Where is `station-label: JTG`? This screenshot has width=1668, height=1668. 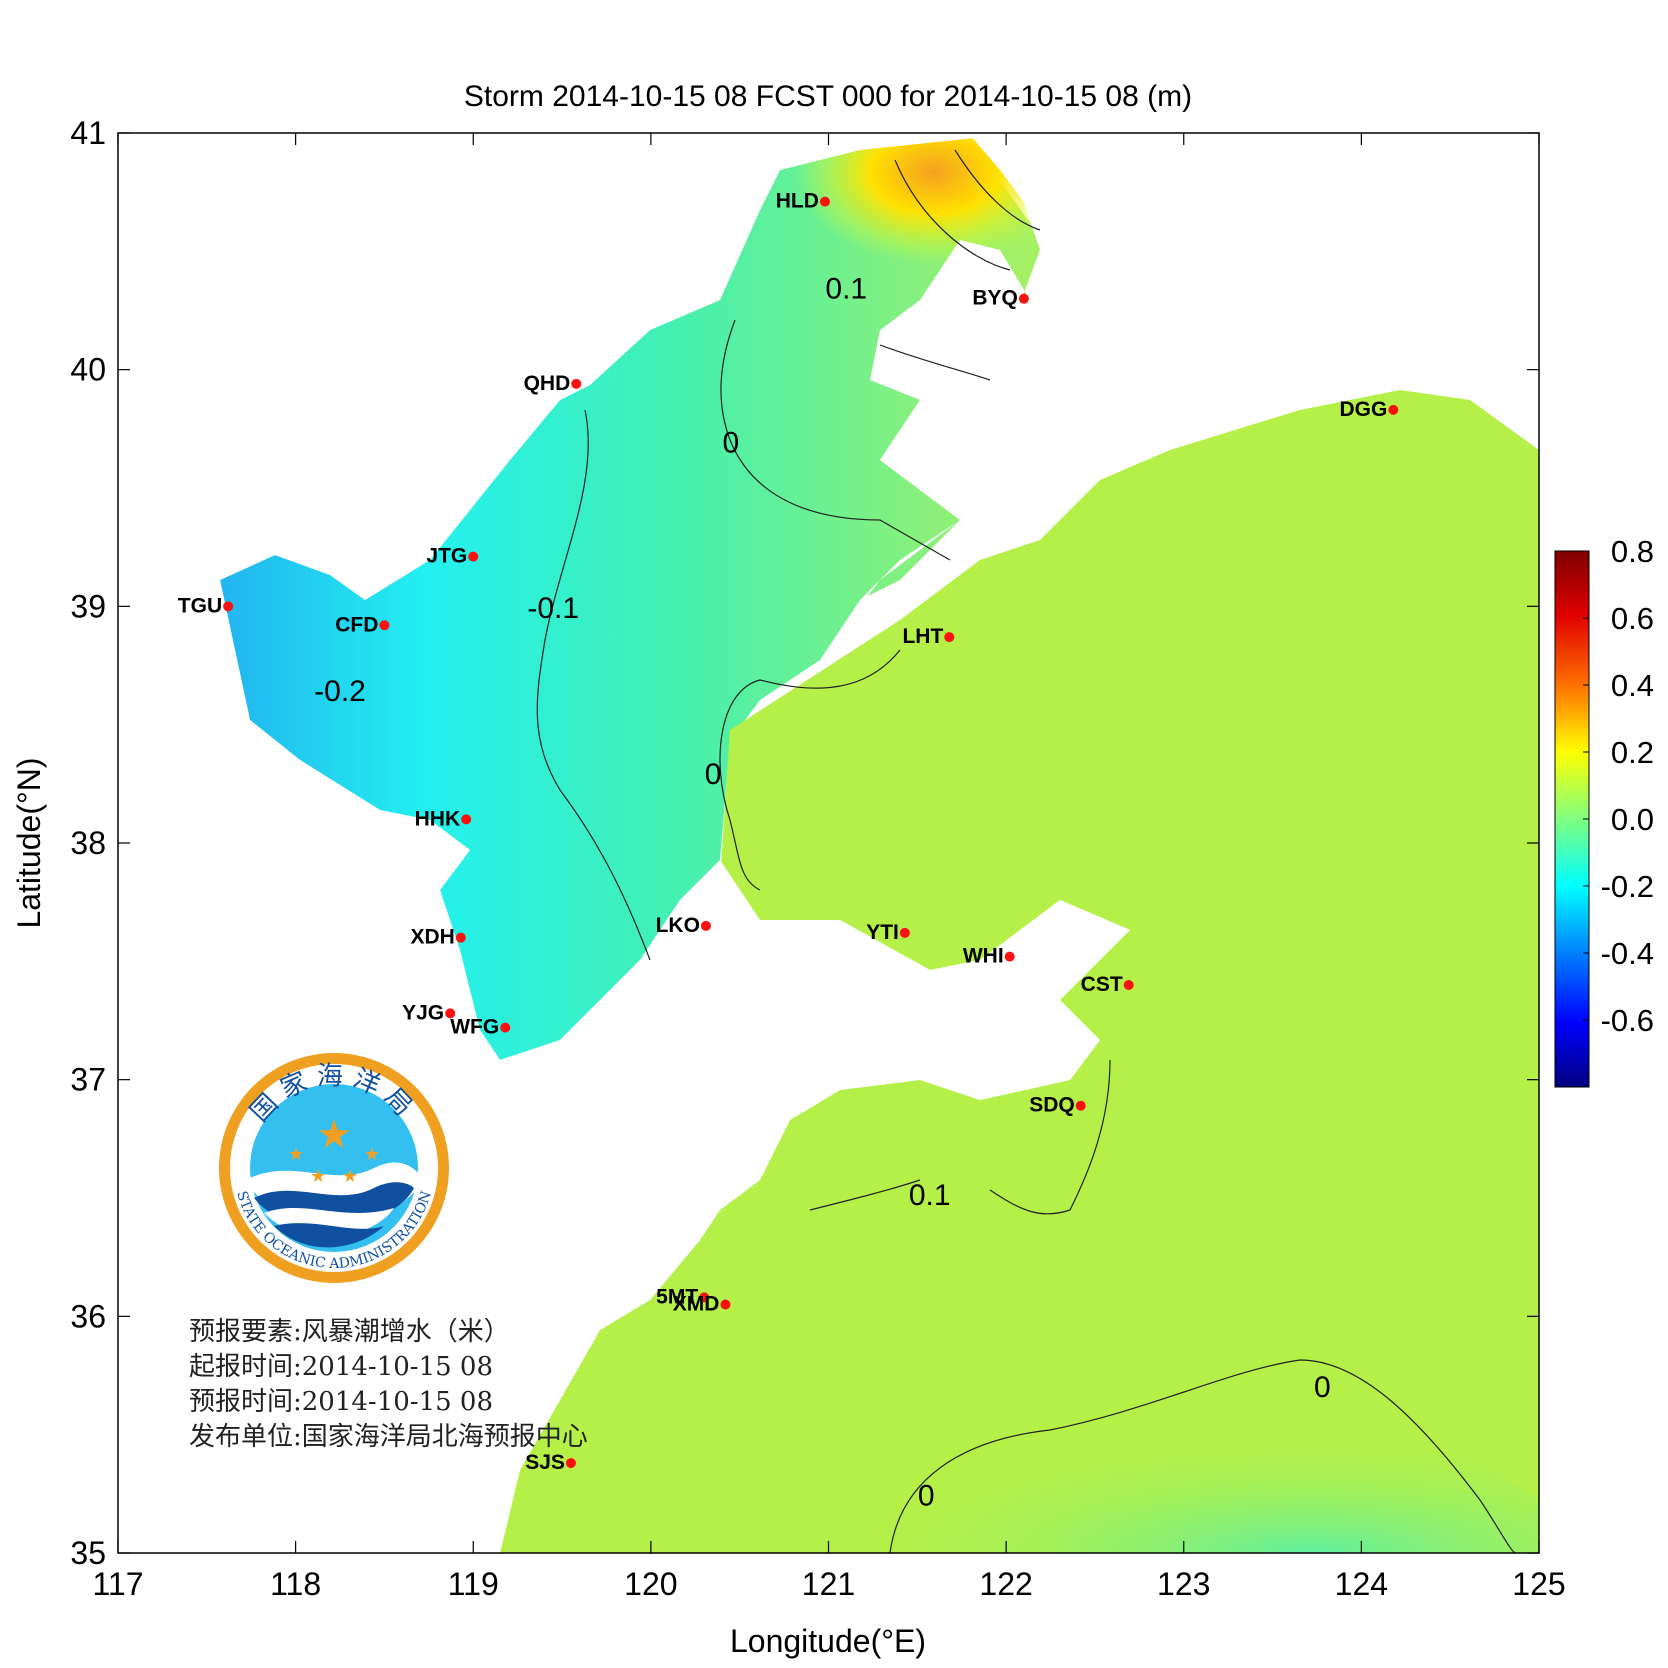
station-label: JTG is located at coordinates (446, 556).